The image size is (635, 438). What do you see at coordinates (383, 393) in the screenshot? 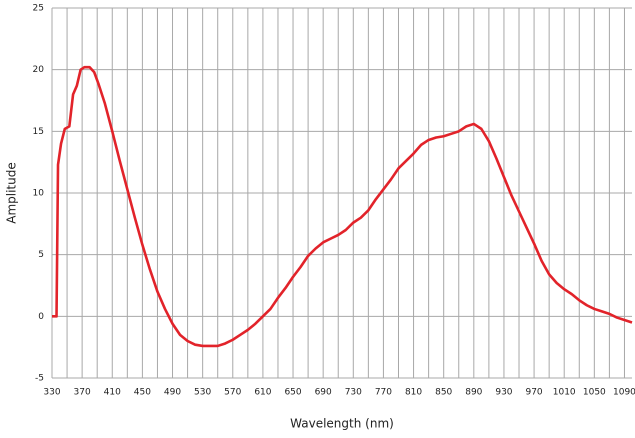
I see `x-tick-label: 770` at bounding box center [383, 393].